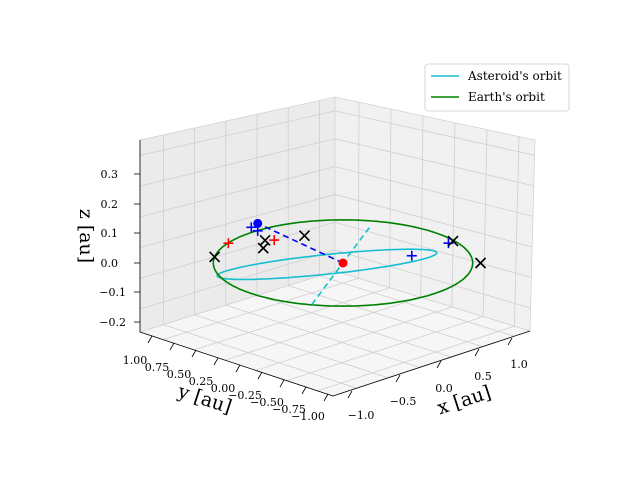 This screenshot has width=640, height=485. Describe the element at coordinates (157, 367) in the screenshot. I see `y-tick-label: 0.75` at that location.